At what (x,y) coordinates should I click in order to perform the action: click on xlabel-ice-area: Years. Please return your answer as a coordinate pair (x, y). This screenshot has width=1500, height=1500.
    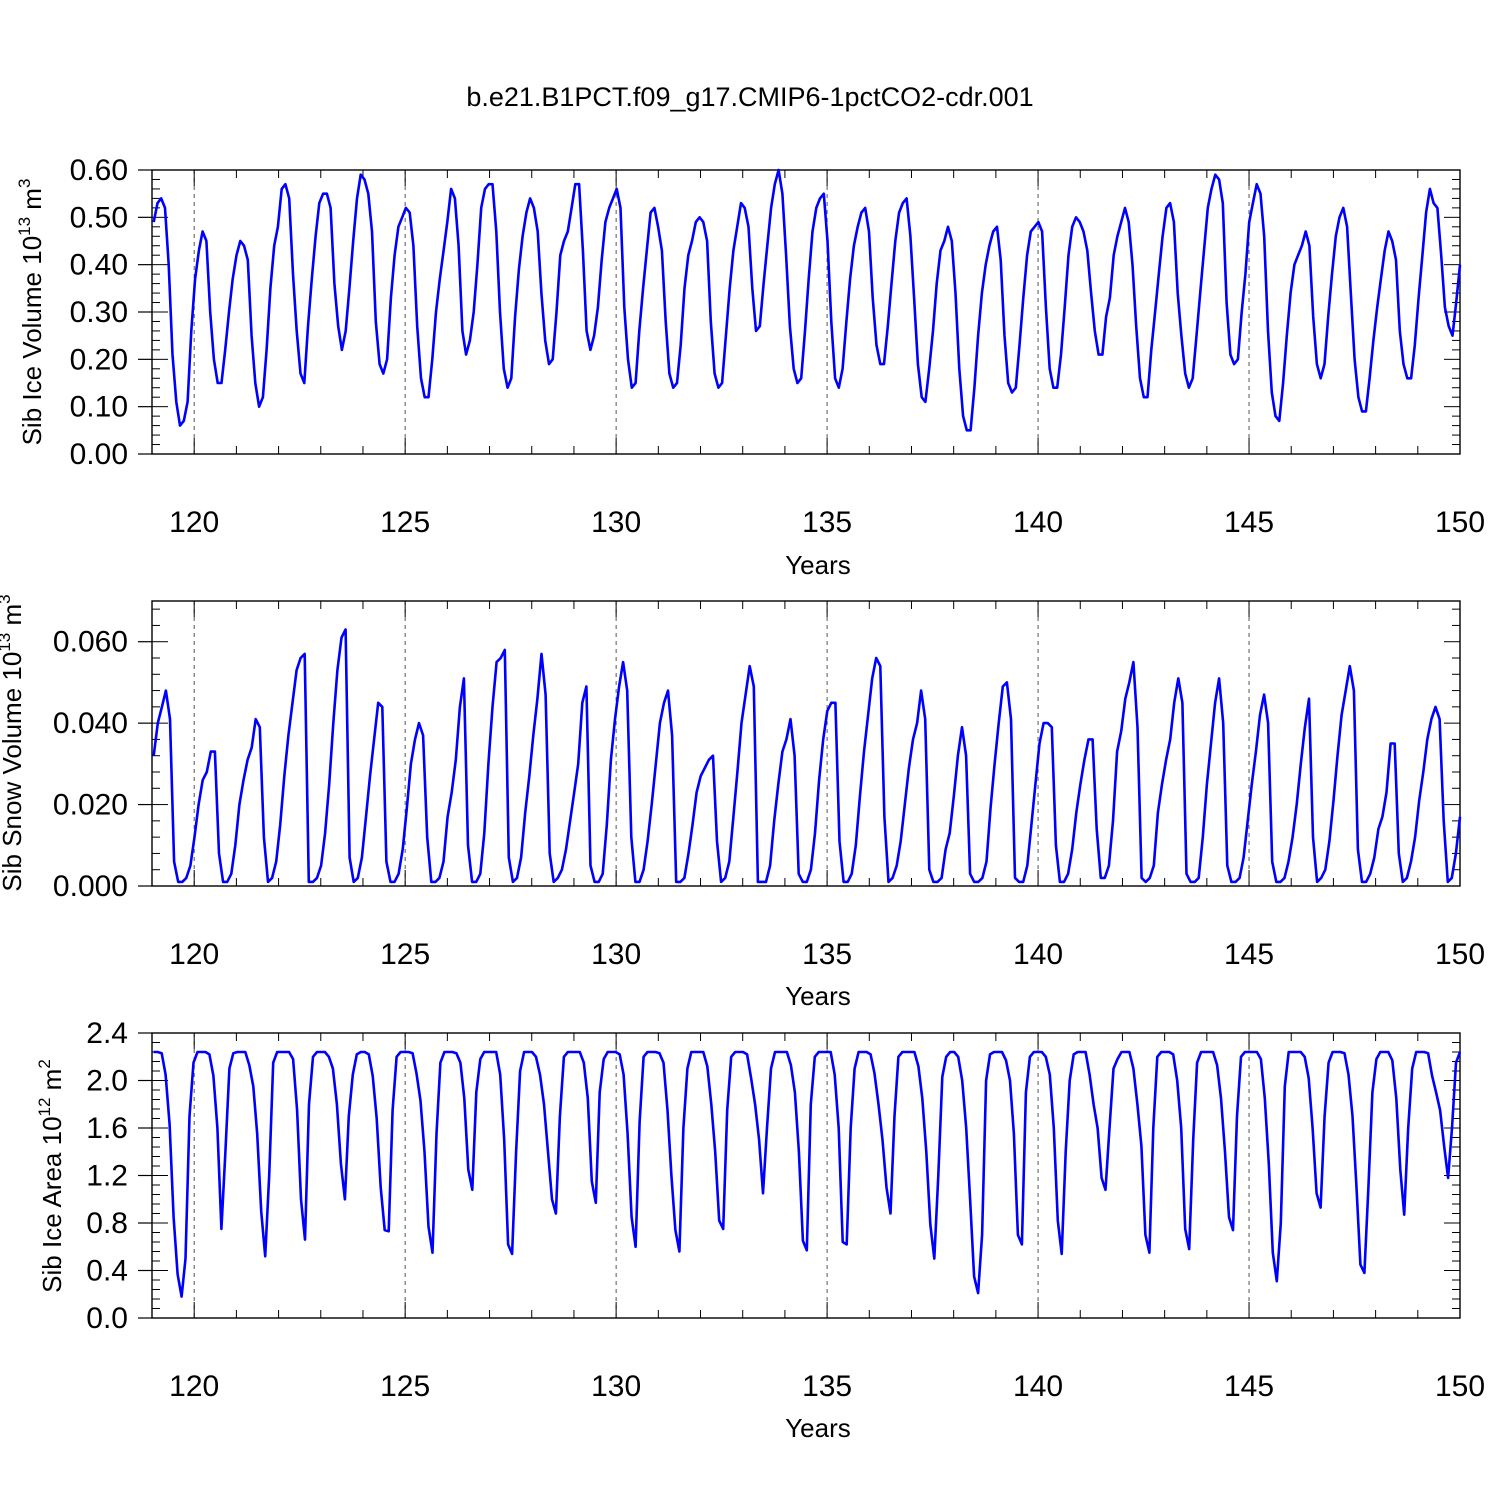
    Looking at the image, I should click on (818, 1428).